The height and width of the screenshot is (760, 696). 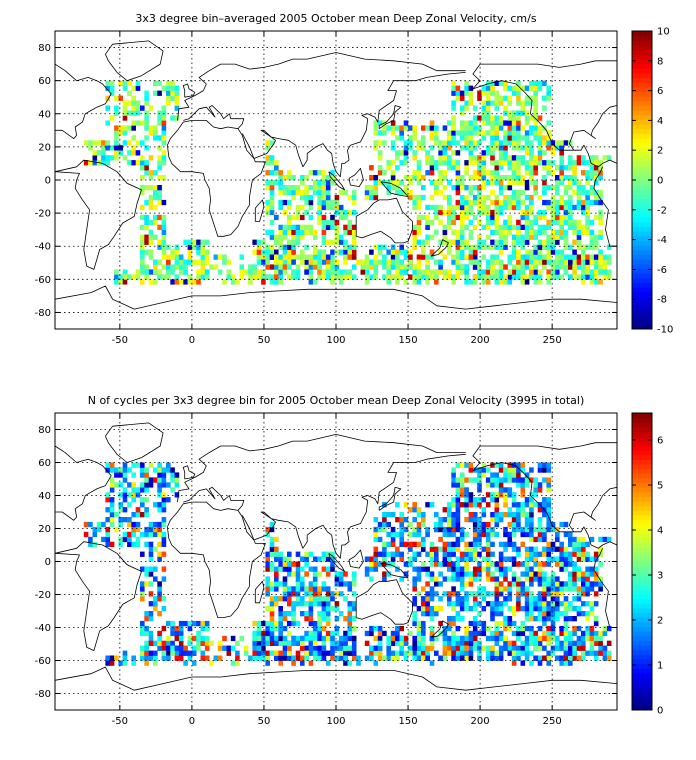 I want to click on y-tick-label: 40, so click(x=44, y=496).